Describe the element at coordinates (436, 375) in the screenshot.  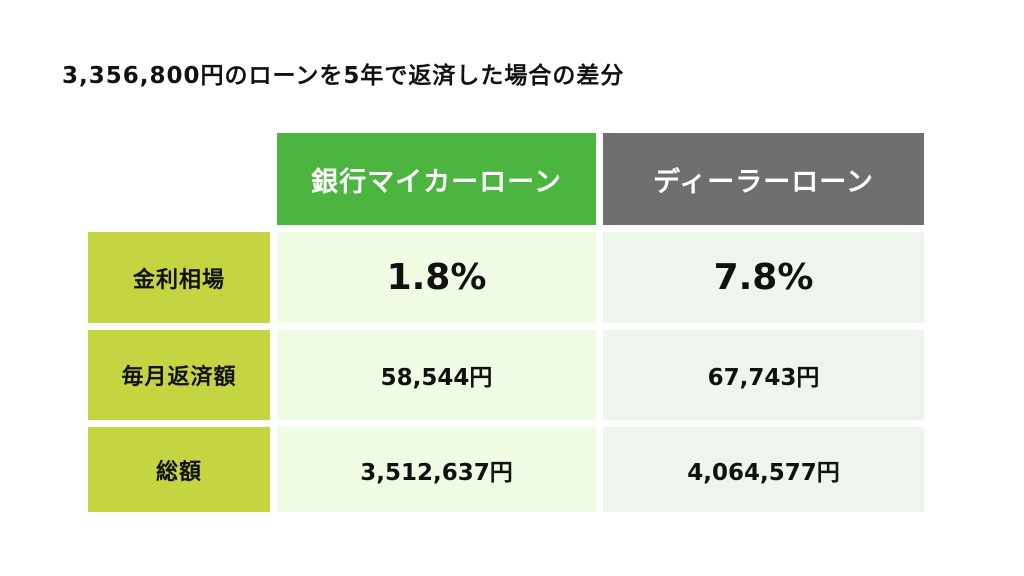
I see `bank-monthly-payment: 58,544円` at that location.